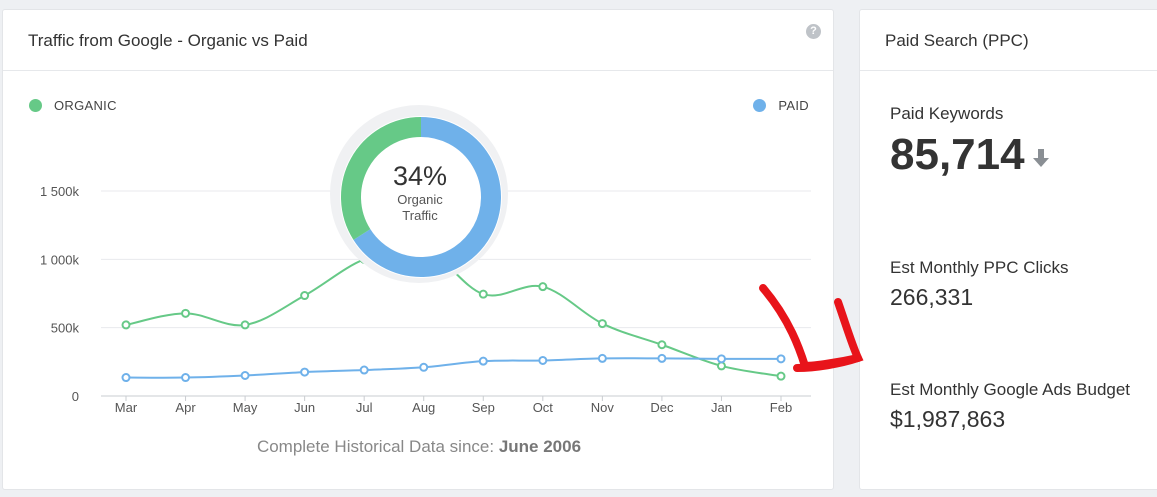 This screenshot has height=497, width=1157. What do you see at coordinates (245, 407) in the screenshot?
I see `x-tick-label-may: May` at bounding box center [245, 407].